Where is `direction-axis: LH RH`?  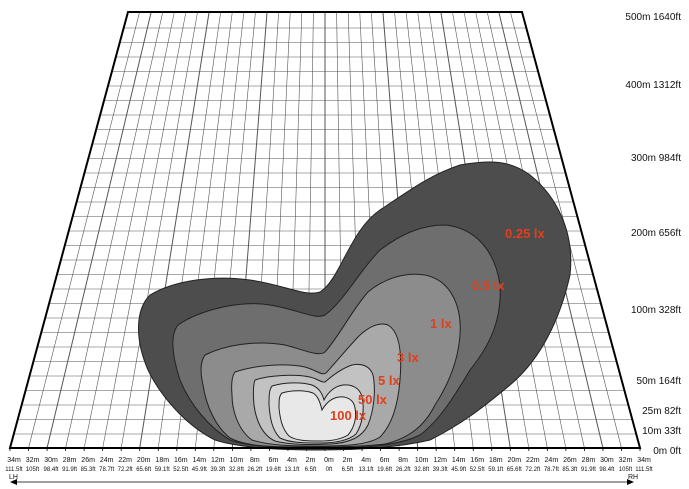
direction-axis: LH RH is located at coordinates (323, 479).